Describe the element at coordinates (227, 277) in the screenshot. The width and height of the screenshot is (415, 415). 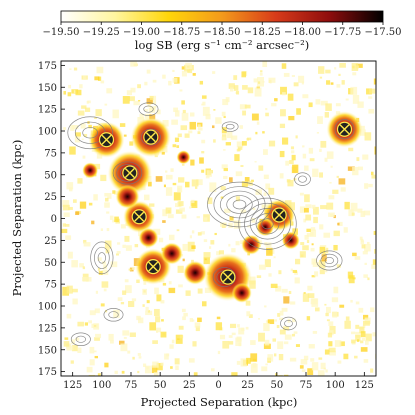
I see `source-marker-cross` at that location.